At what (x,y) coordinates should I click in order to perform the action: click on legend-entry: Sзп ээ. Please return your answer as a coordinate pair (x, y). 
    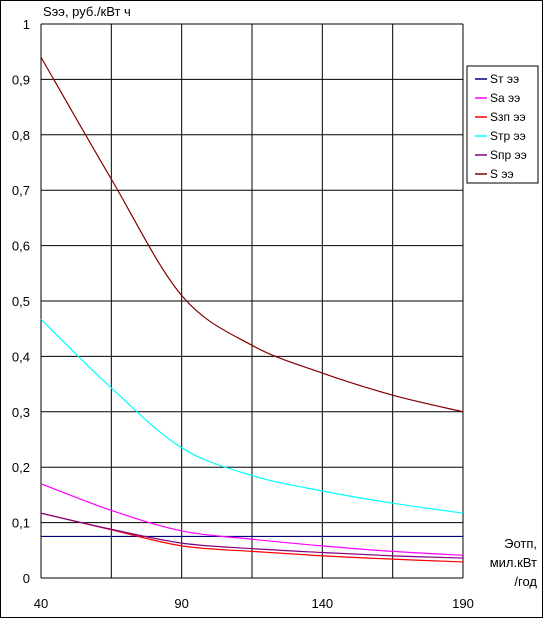
    Looking at the image, I should click on (508, 117).